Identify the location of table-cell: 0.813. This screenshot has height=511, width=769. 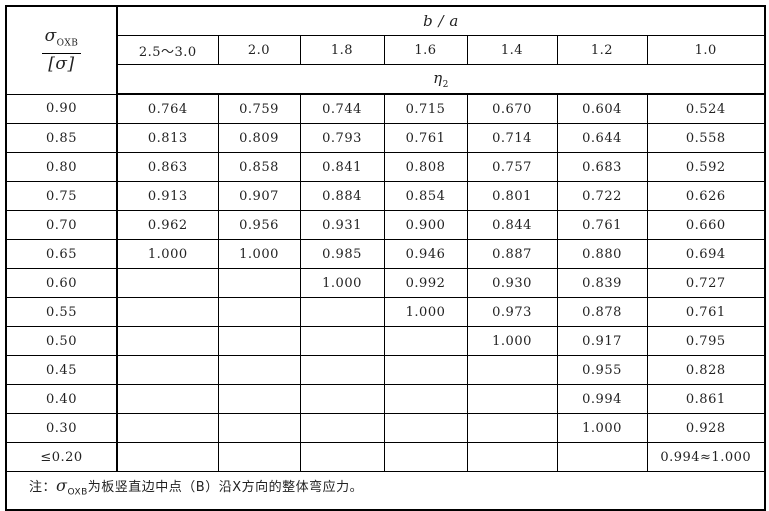
(167, 138).